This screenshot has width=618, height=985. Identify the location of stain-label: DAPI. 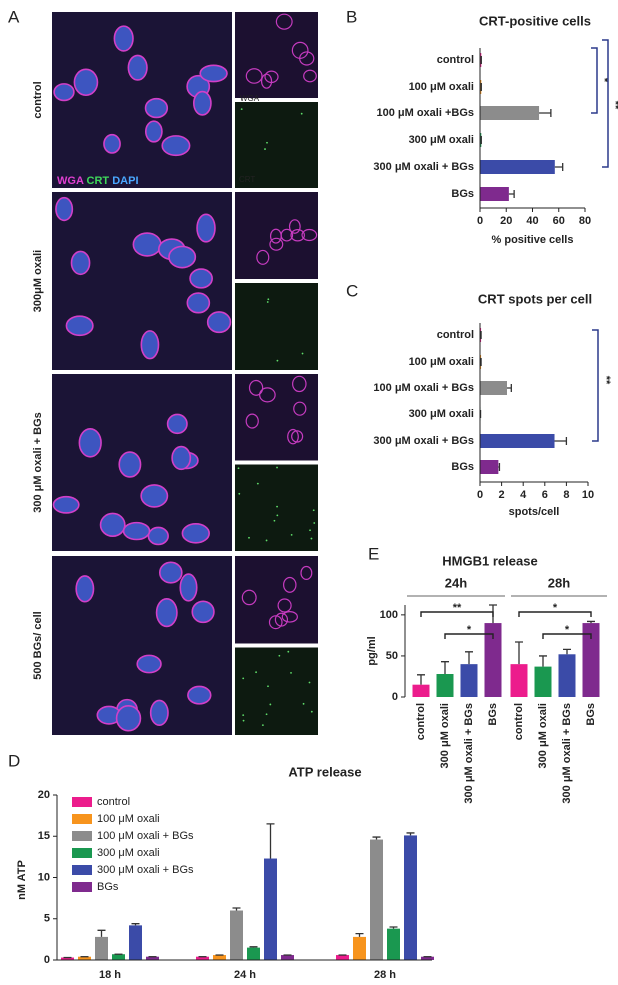
(125, 181).